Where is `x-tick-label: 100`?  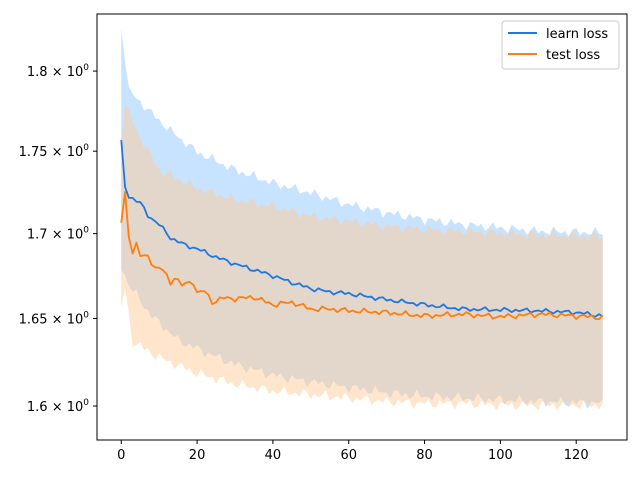
x-tick-label: 100 is located at coordinates (500, 455).